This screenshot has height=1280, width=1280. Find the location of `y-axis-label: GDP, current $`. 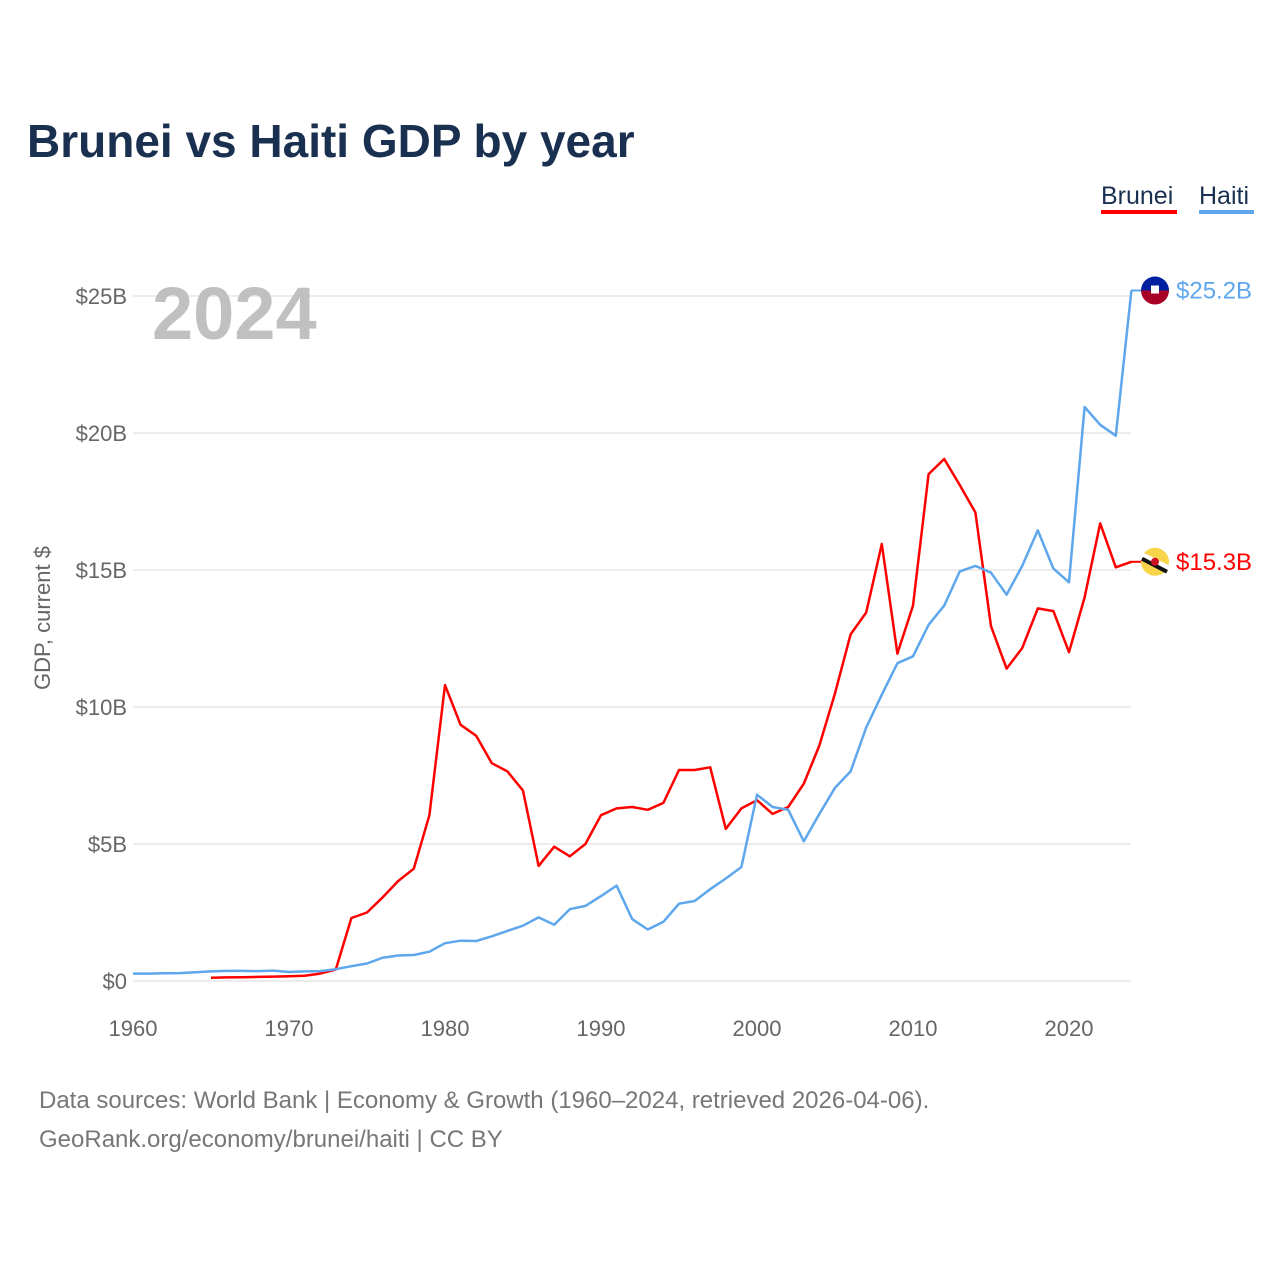

y-axis-label: GDP, current $ is located at coordinates (42, 618).